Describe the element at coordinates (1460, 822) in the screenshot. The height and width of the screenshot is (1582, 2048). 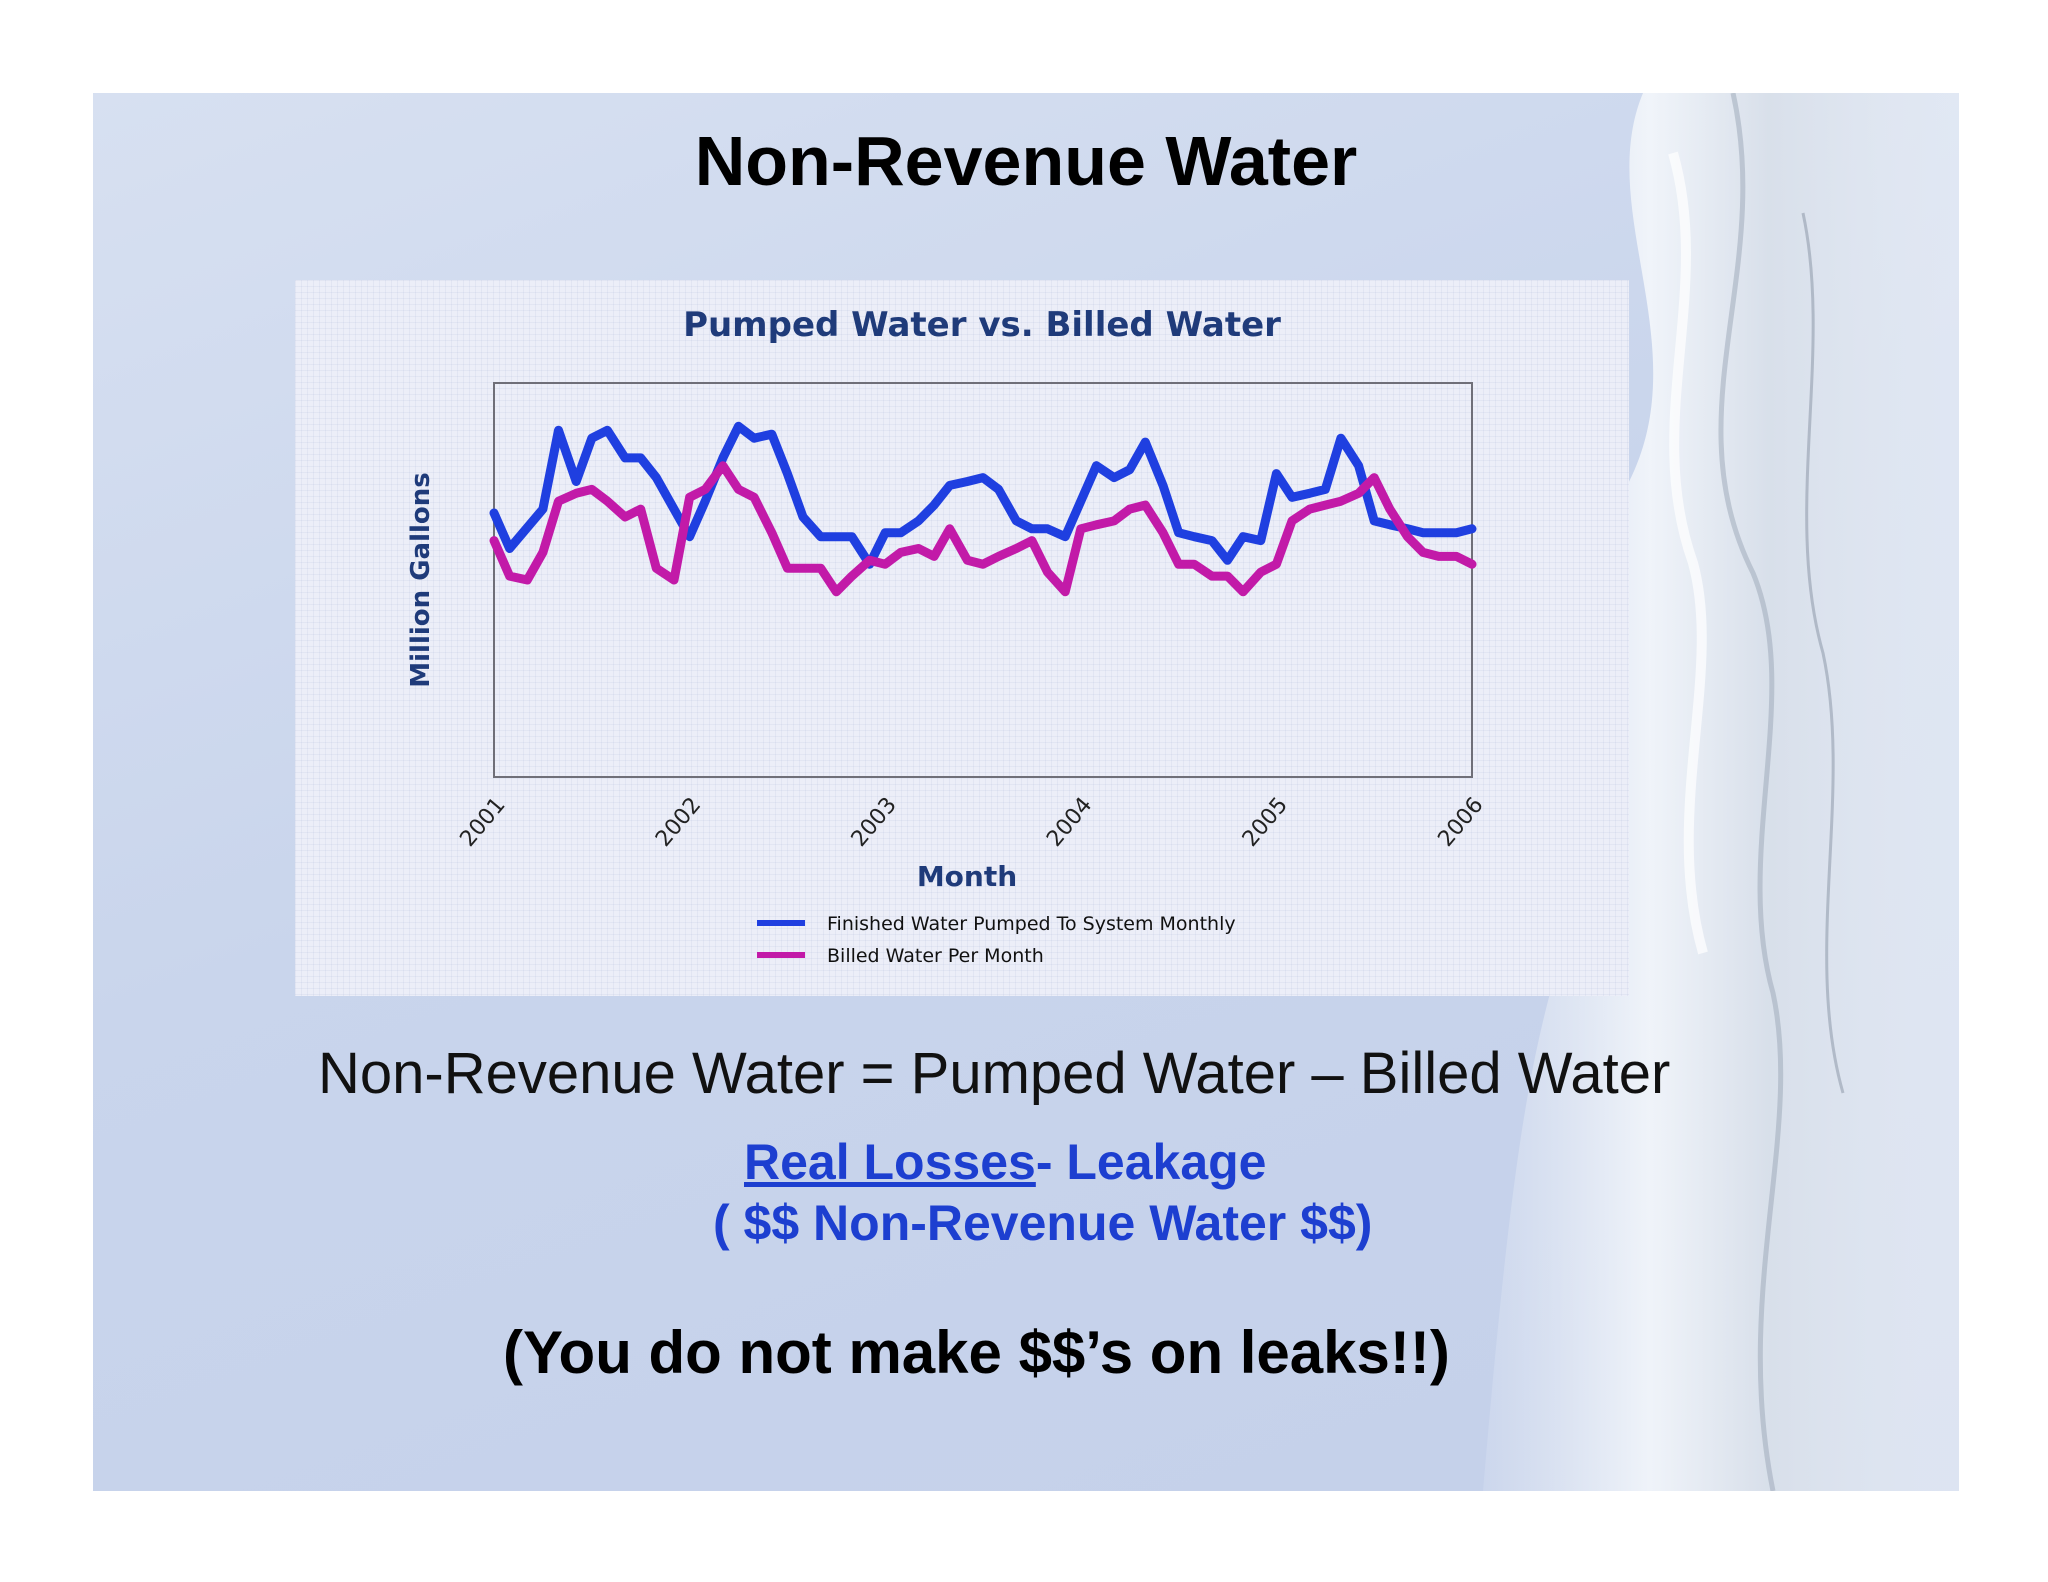
I see `x-tick-label: 2006` at that location.